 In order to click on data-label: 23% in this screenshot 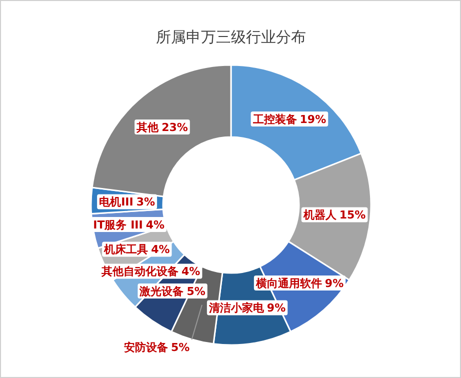, I will do `click(175, 127)`.